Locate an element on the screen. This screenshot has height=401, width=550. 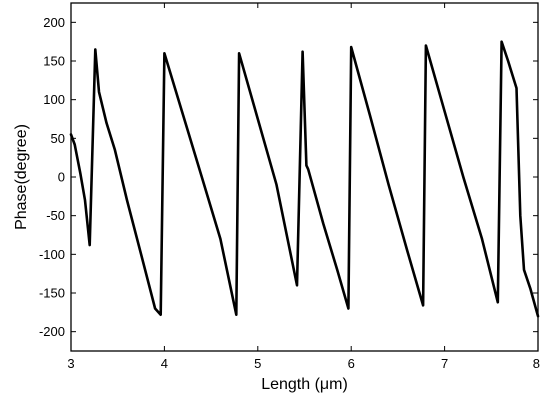
x-tick-label: 3 is located at coordinates (70, 363).